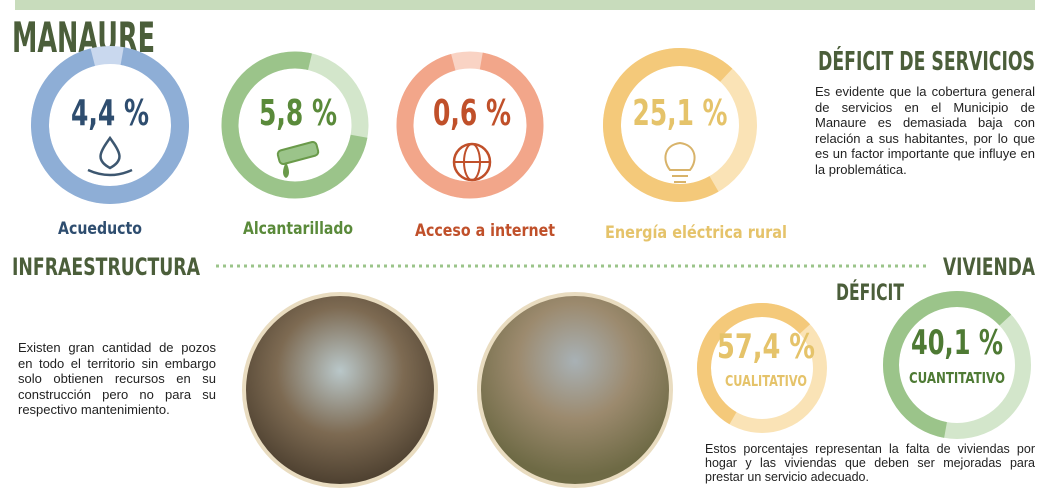 The width and height of the screenshot is (1042, 496). I want to click on service-value: 25,1 %, so click(680, 113).